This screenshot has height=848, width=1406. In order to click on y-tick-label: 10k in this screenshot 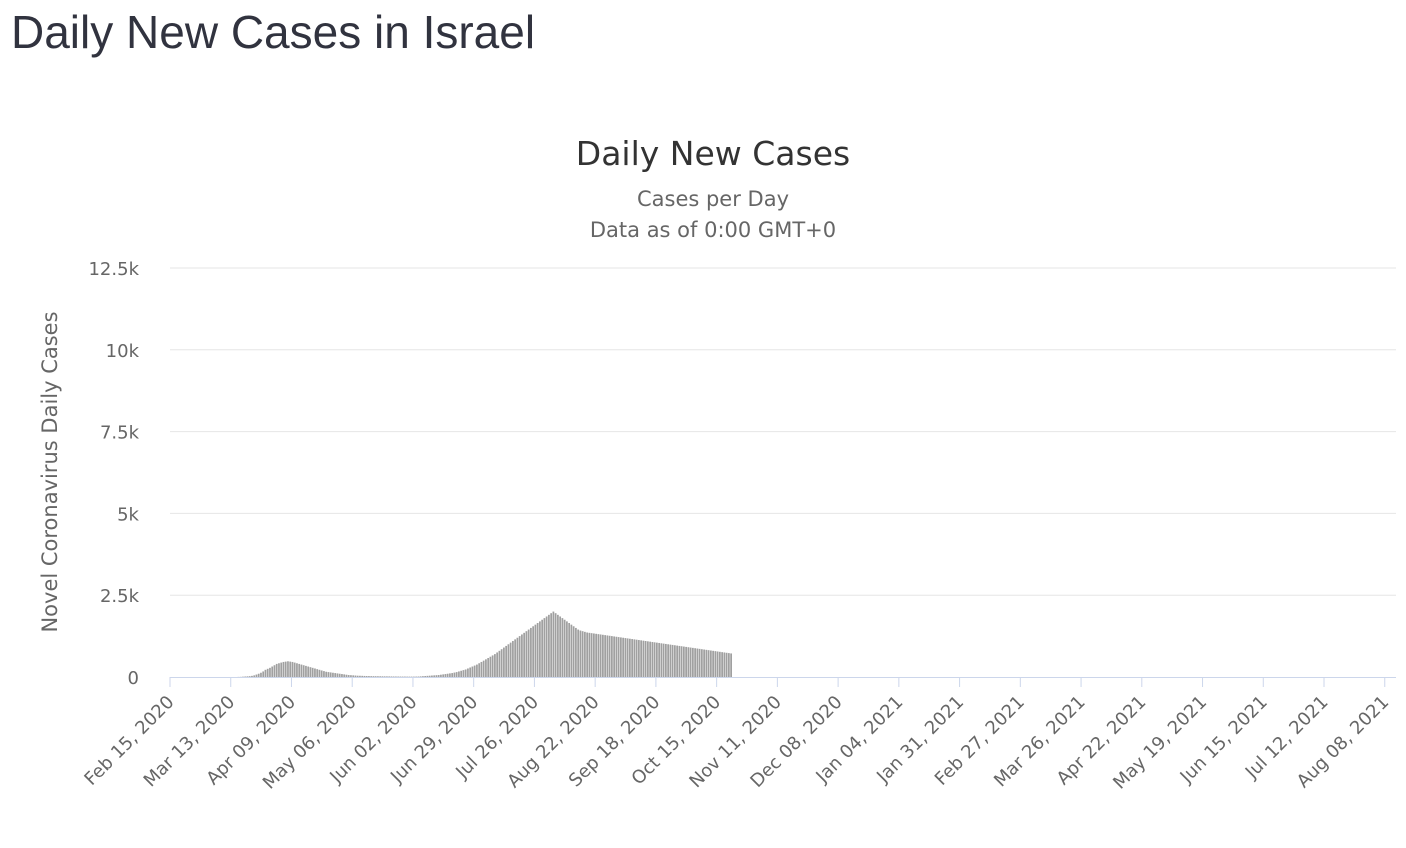, I will do `click(123, 351)`.